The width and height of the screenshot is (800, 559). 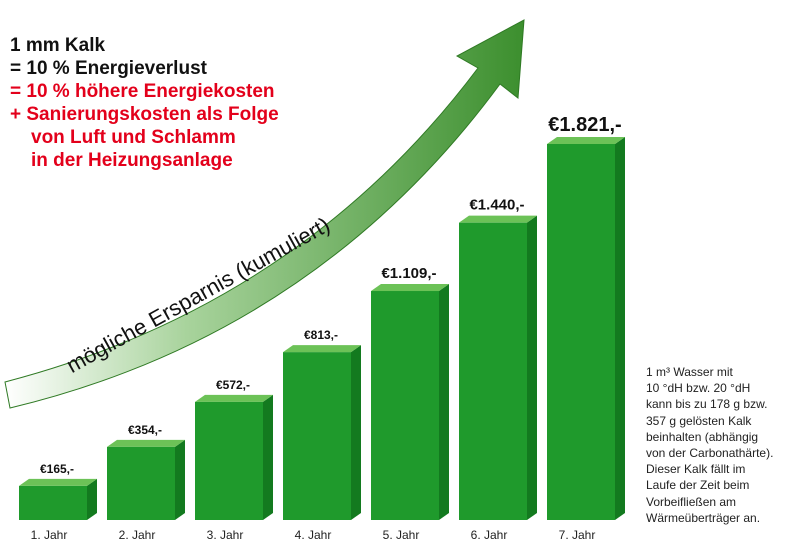 I want to click on side-note-line: 357 g gelösten Kalk, so click(x=699, y=420).